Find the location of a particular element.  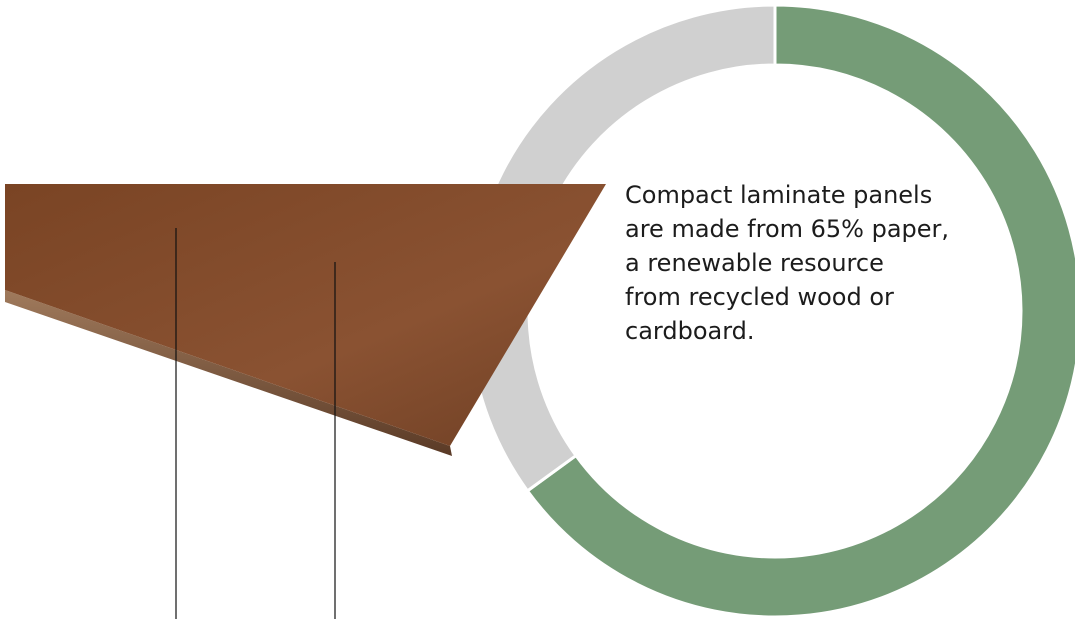

description-line: Compact laminate panels is located at coordinates (778, 195).